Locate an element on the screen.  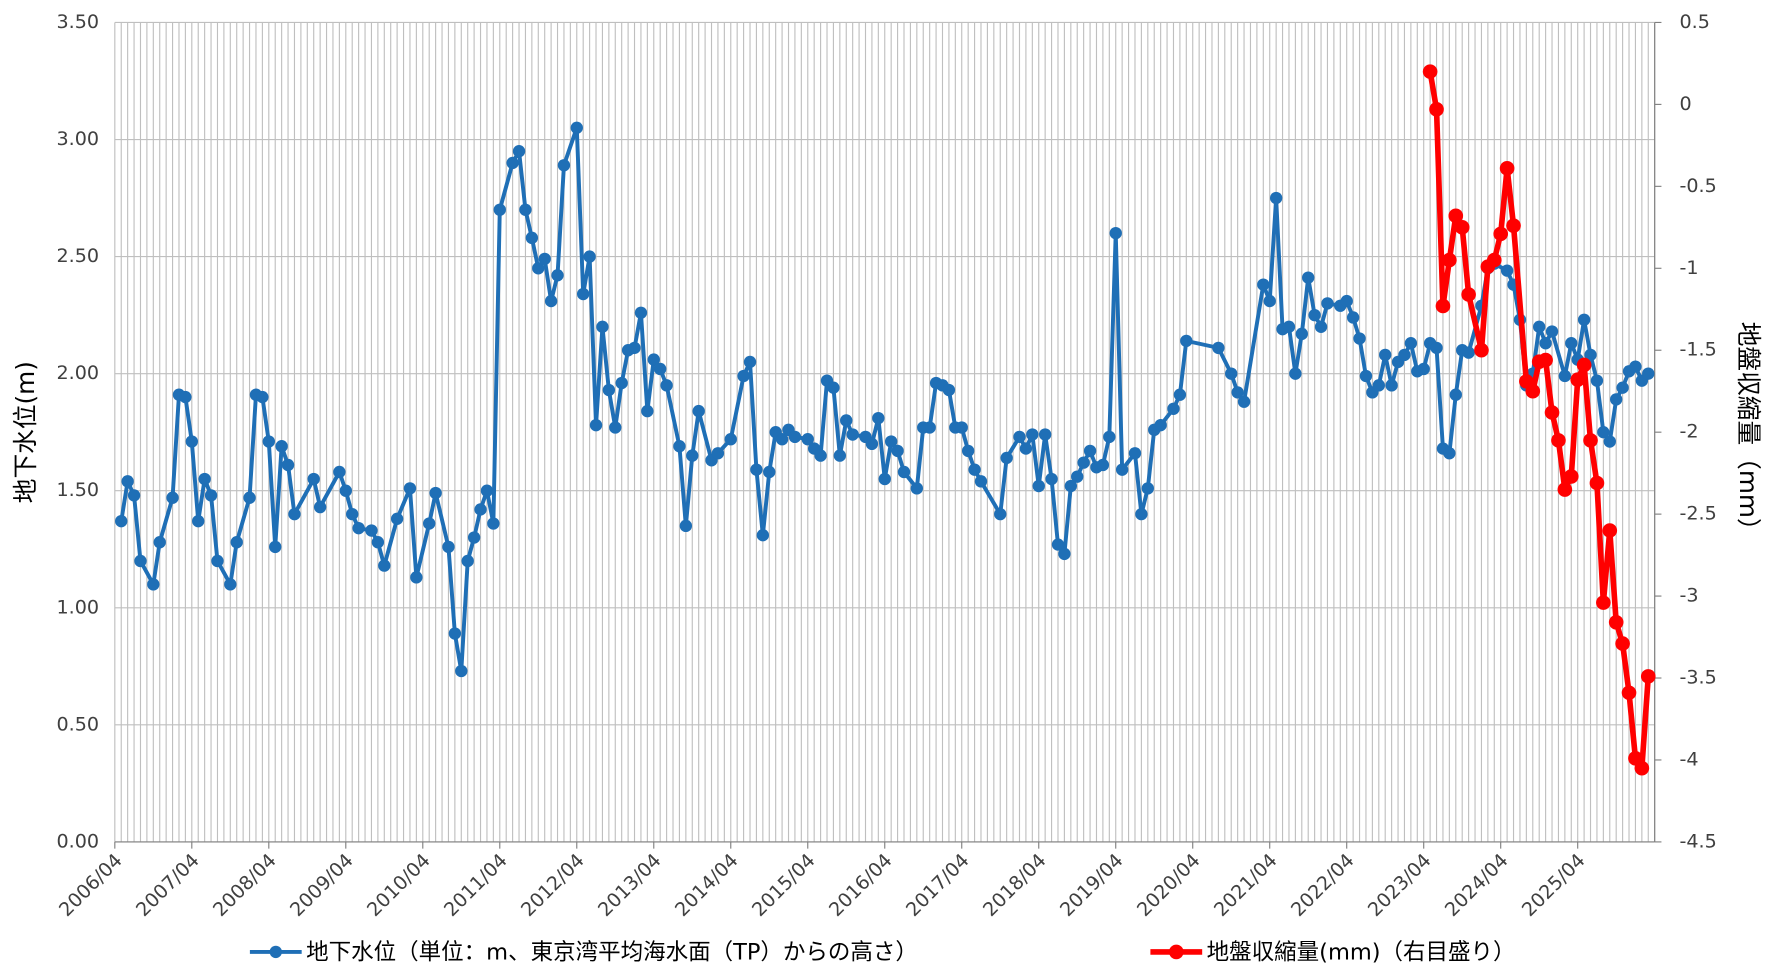
y2-tick-label: -4 is located at coordinates (1688, 758).